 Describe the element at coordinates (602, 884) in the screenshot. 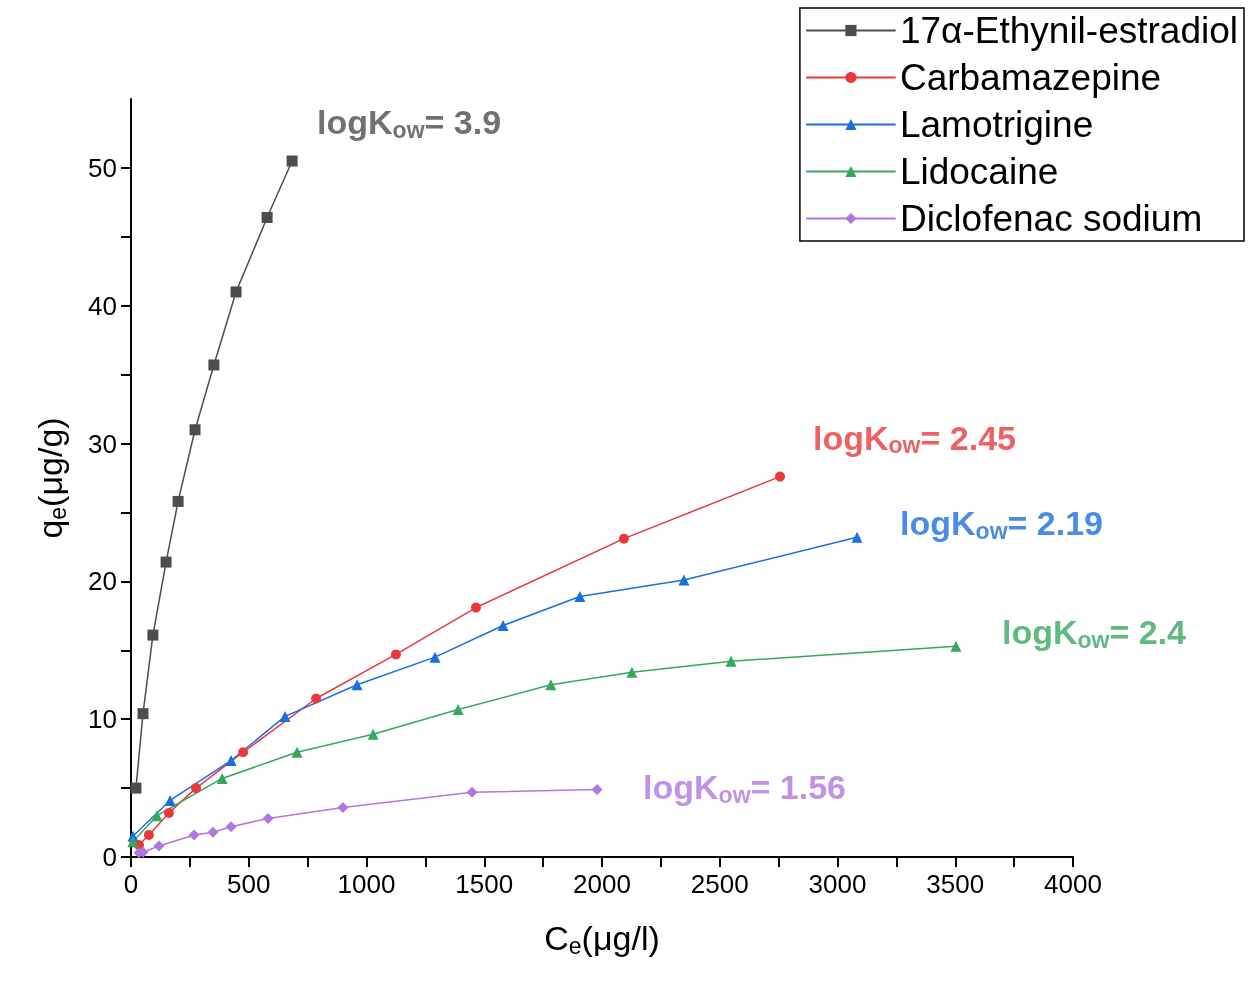

I see `x-tick-label: 2000` at that location.